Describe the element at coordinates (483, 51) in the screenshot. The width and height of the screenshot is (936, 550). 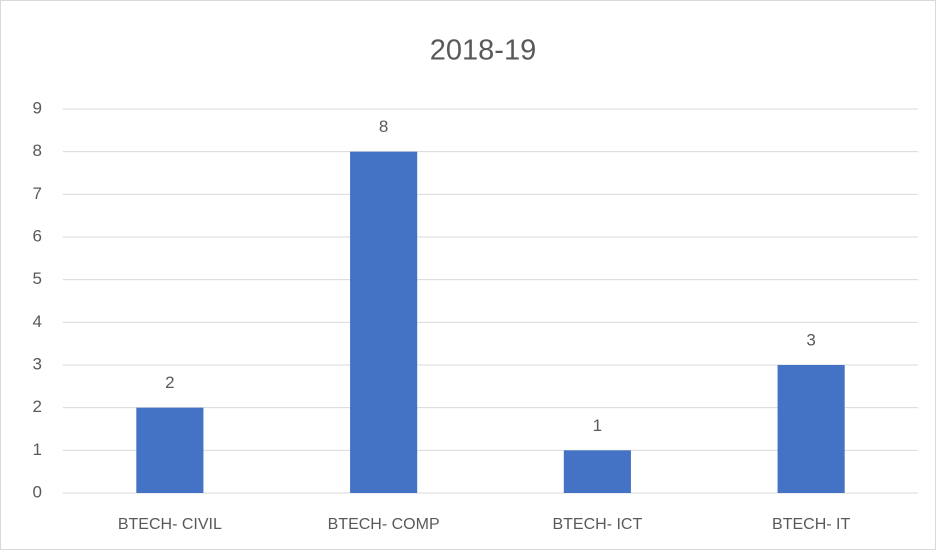
I see `chart-title: 2018-19` at that location.